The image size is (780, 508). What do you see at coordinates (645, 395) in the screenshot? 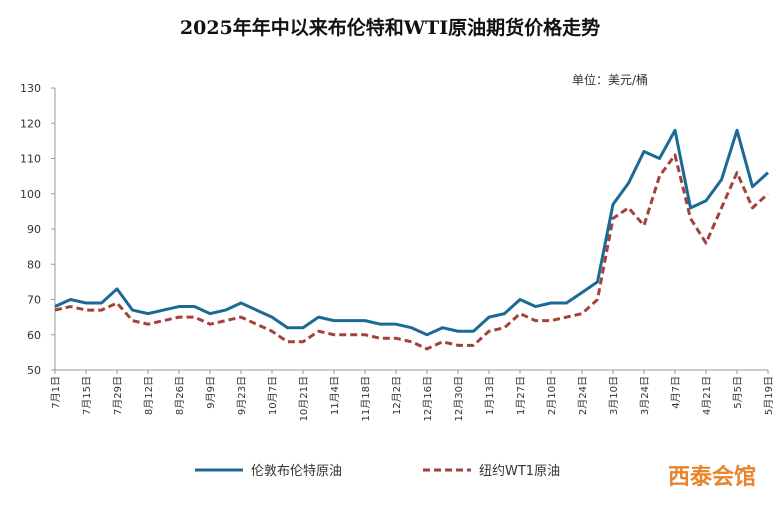
I see `x-tick-label: 3月24日` at bounding box center [645, 395].